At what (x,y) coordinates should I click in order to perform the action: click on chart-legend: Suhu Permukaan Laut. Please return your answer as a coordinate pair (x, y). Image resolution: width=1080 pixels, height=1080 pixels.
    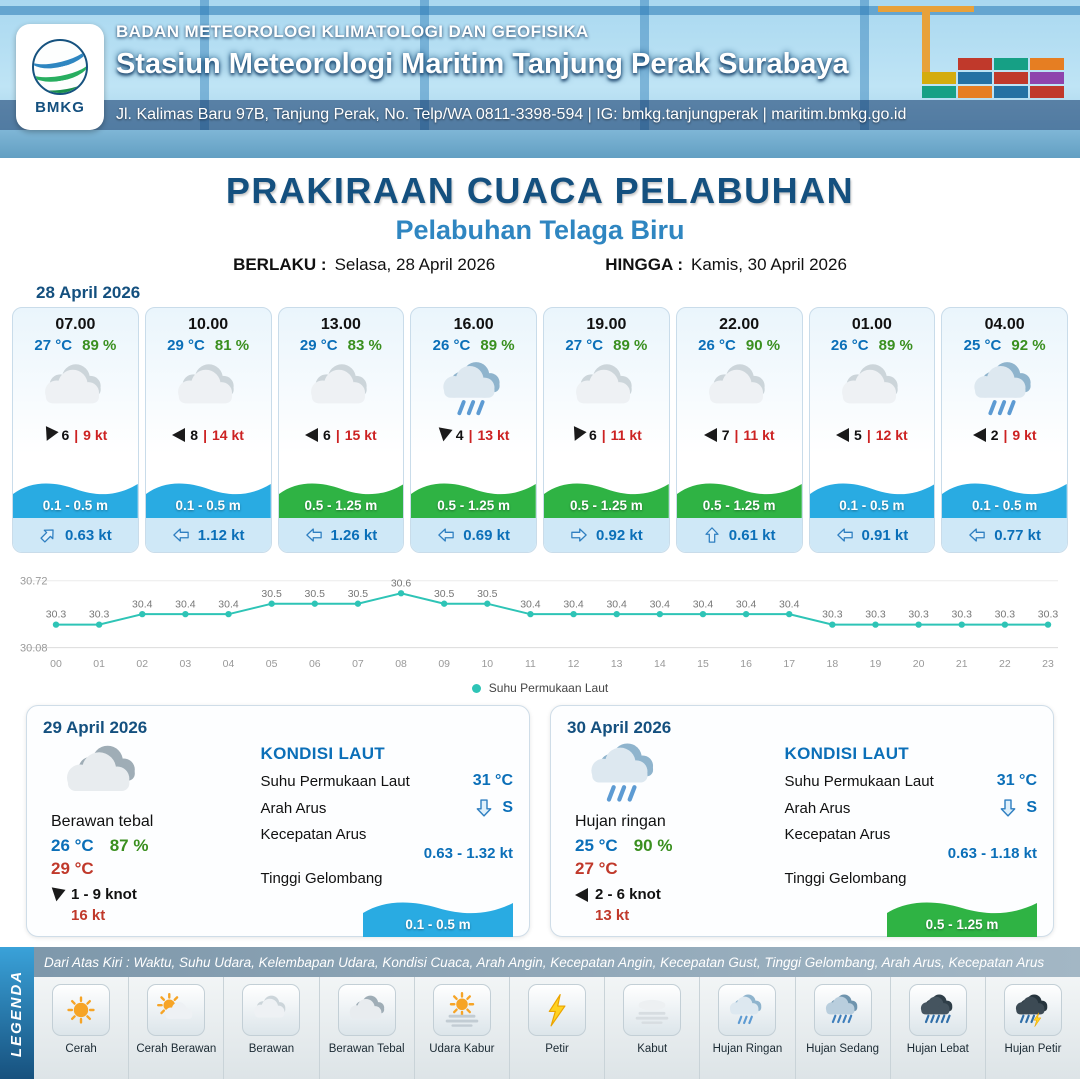
    Looking at the image, I should click on (540, 688).